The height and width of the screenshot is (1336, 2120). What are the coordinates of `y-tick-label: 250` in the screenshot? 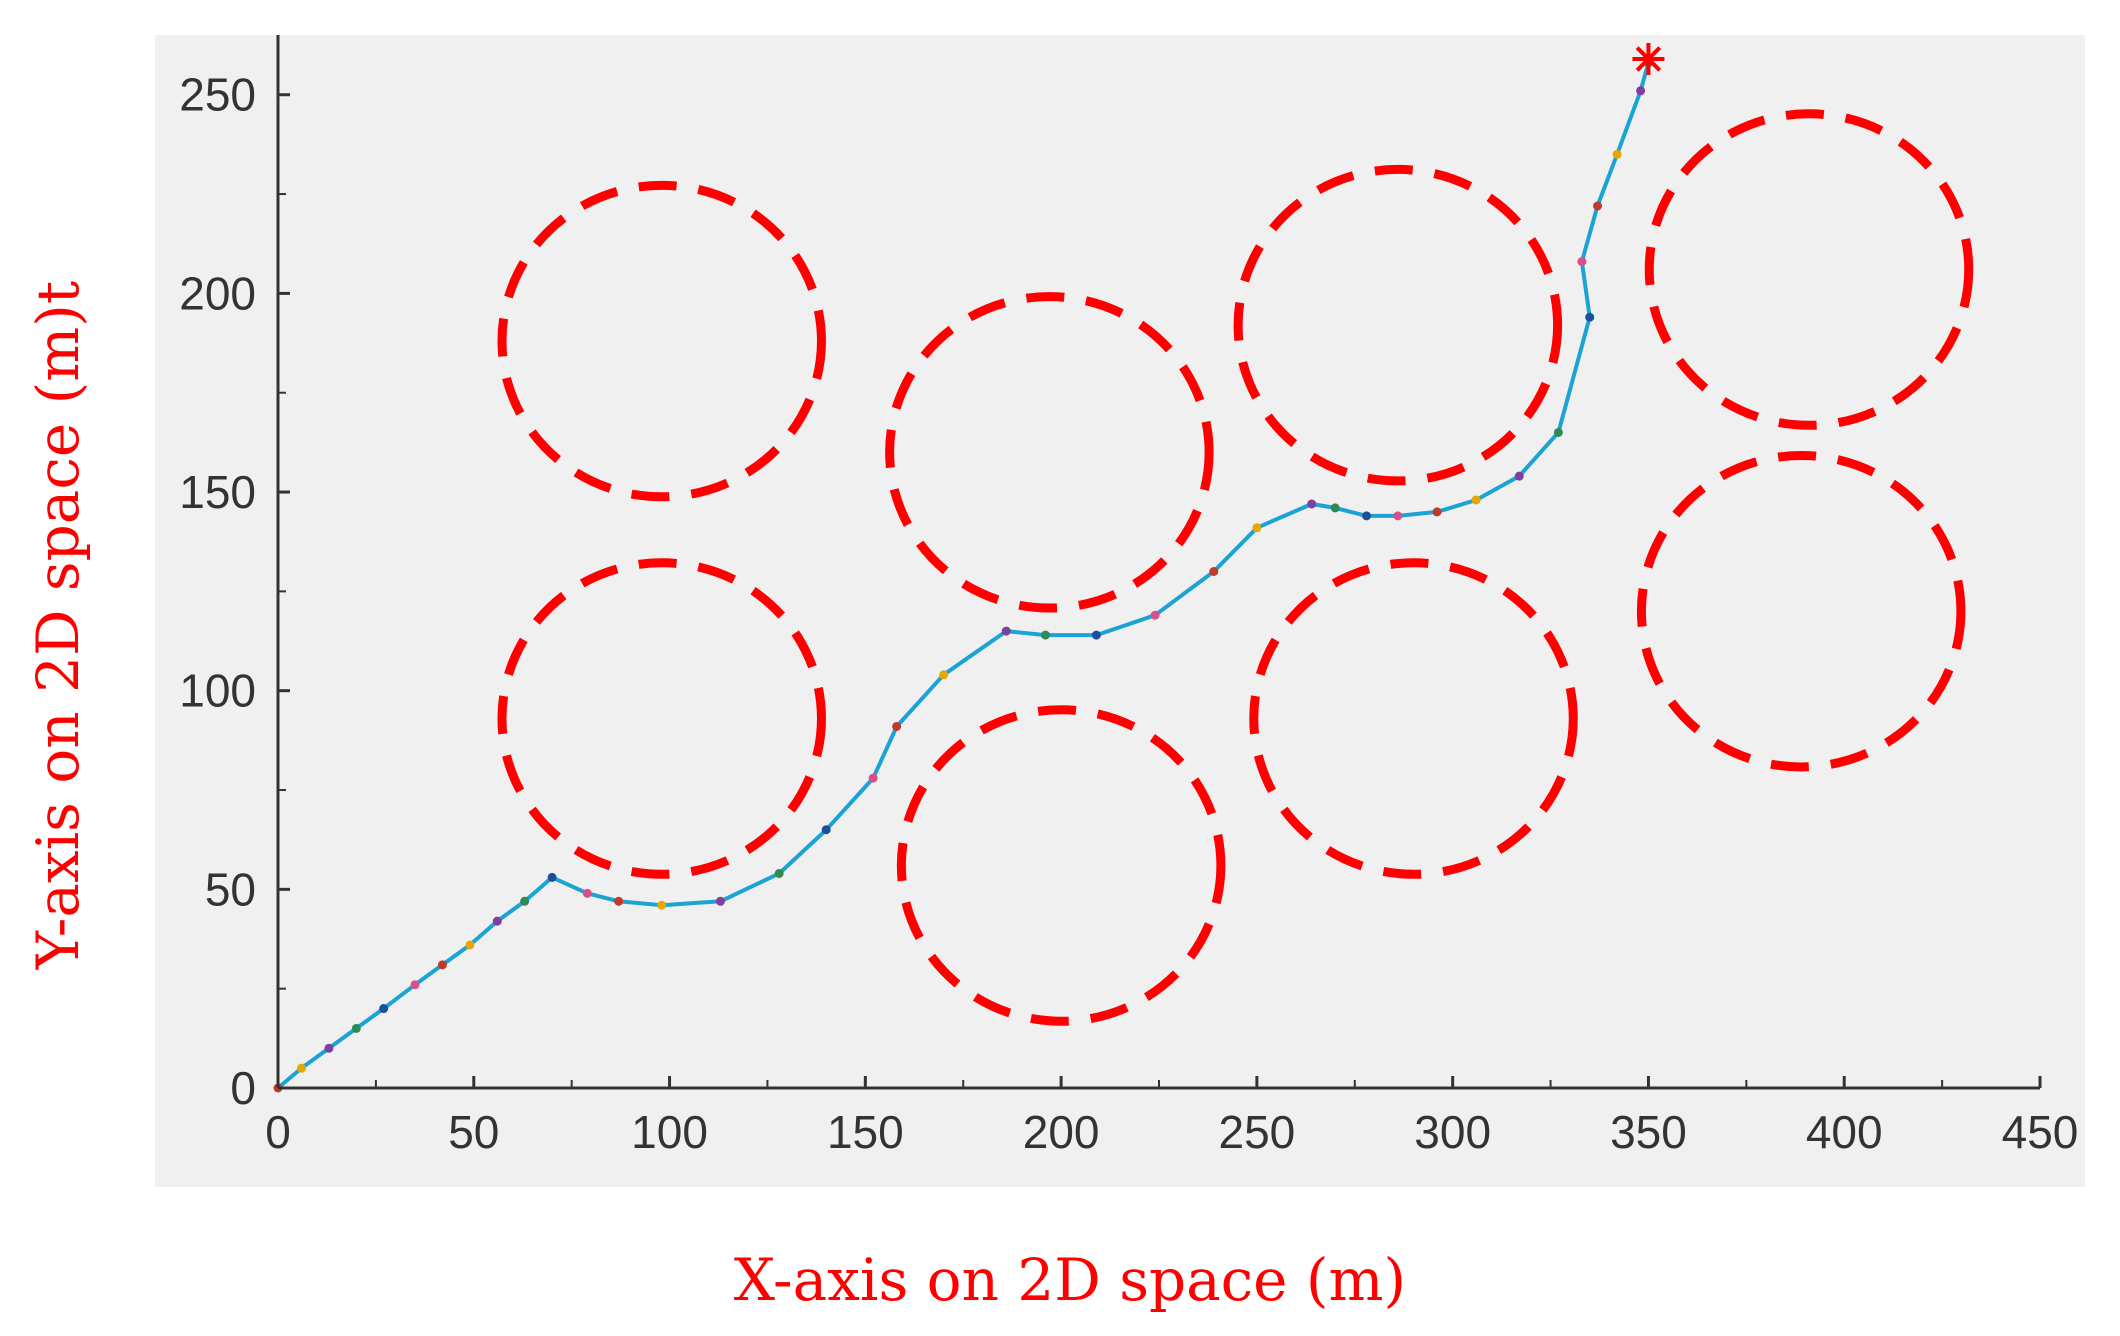 It's located at (217, 95).